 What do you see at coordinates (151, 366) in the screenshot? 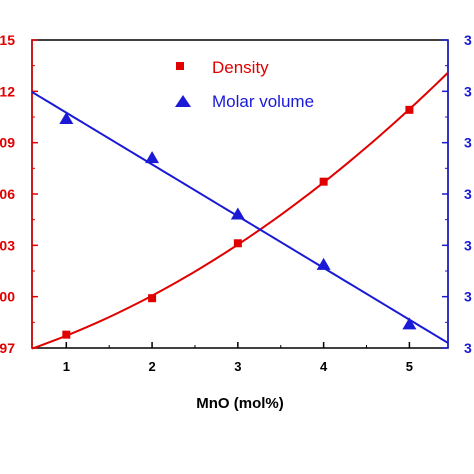
I see `x-tick-label: 2` at bounding box center [151, 366].